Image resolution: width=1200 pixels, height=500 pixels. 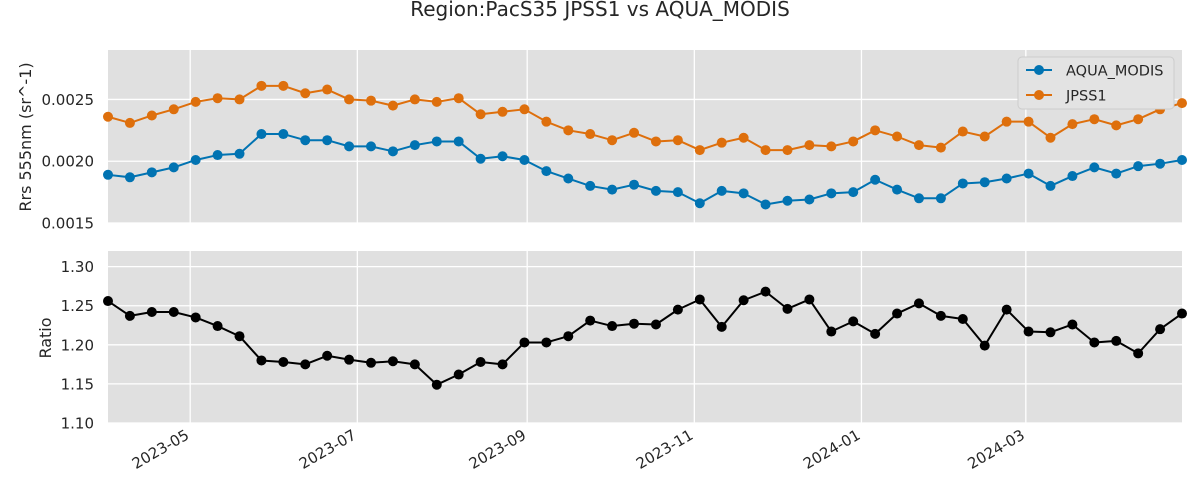 What do you see at coordinates (1094, 72) in the screenshot?
I see `legend-item-aqua-modis: AQUA_MODIS` at bounding box center [1094, 72].